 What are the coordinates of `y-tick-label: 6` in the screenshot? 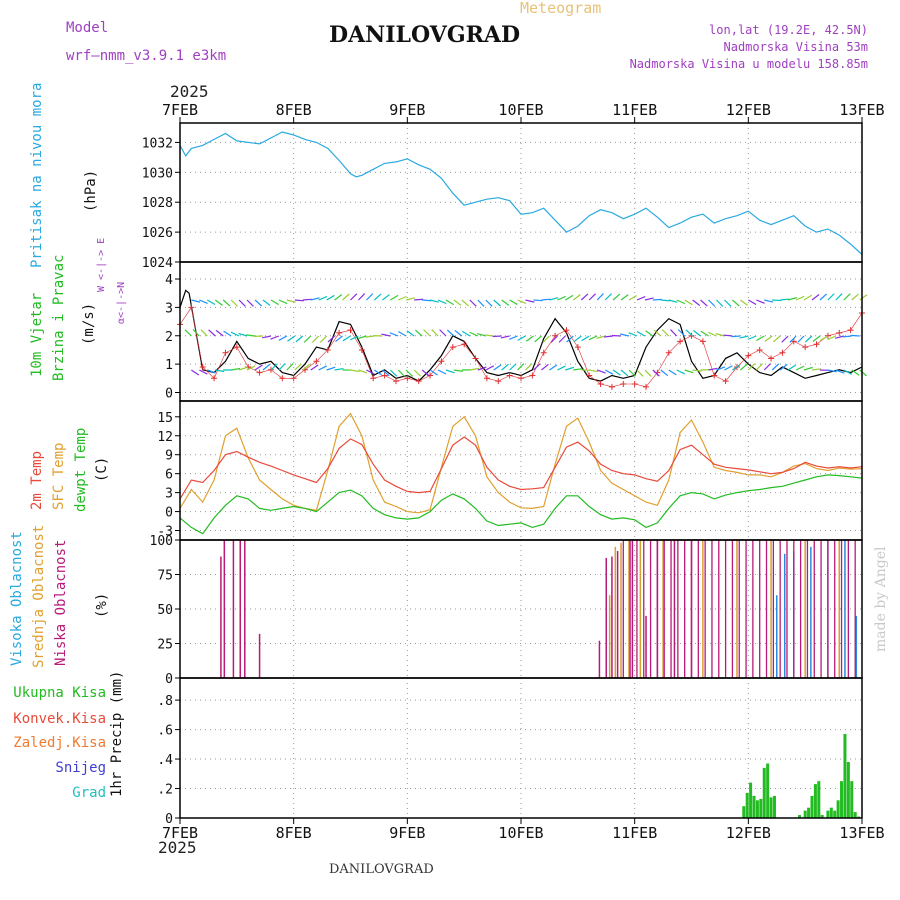 It's located at (169, 475).